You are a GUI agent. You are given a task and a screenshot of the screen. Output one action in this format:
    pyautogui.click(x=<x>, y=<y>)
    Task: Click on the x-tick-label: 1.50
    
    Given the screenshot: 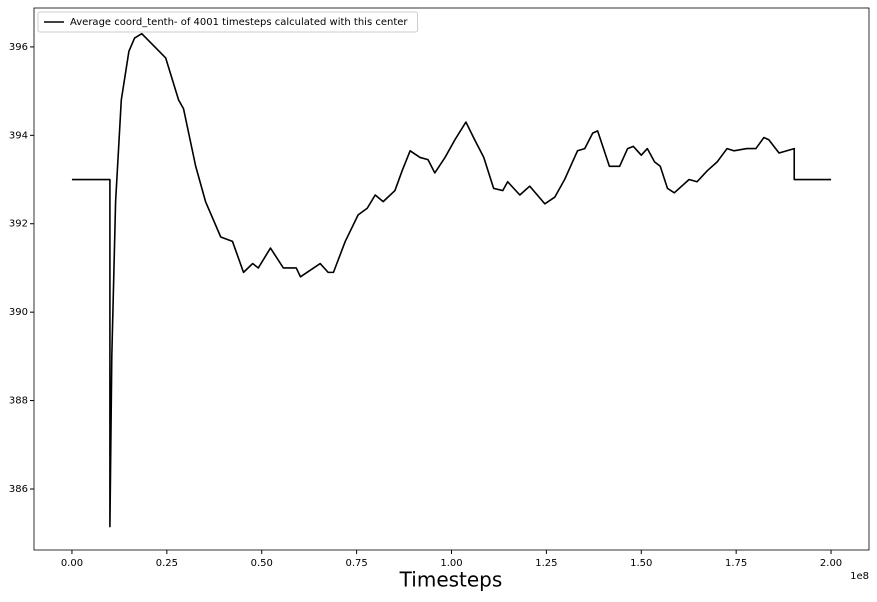 What is the action you would take?
    pyautogui.click(x=641, y=563)
    